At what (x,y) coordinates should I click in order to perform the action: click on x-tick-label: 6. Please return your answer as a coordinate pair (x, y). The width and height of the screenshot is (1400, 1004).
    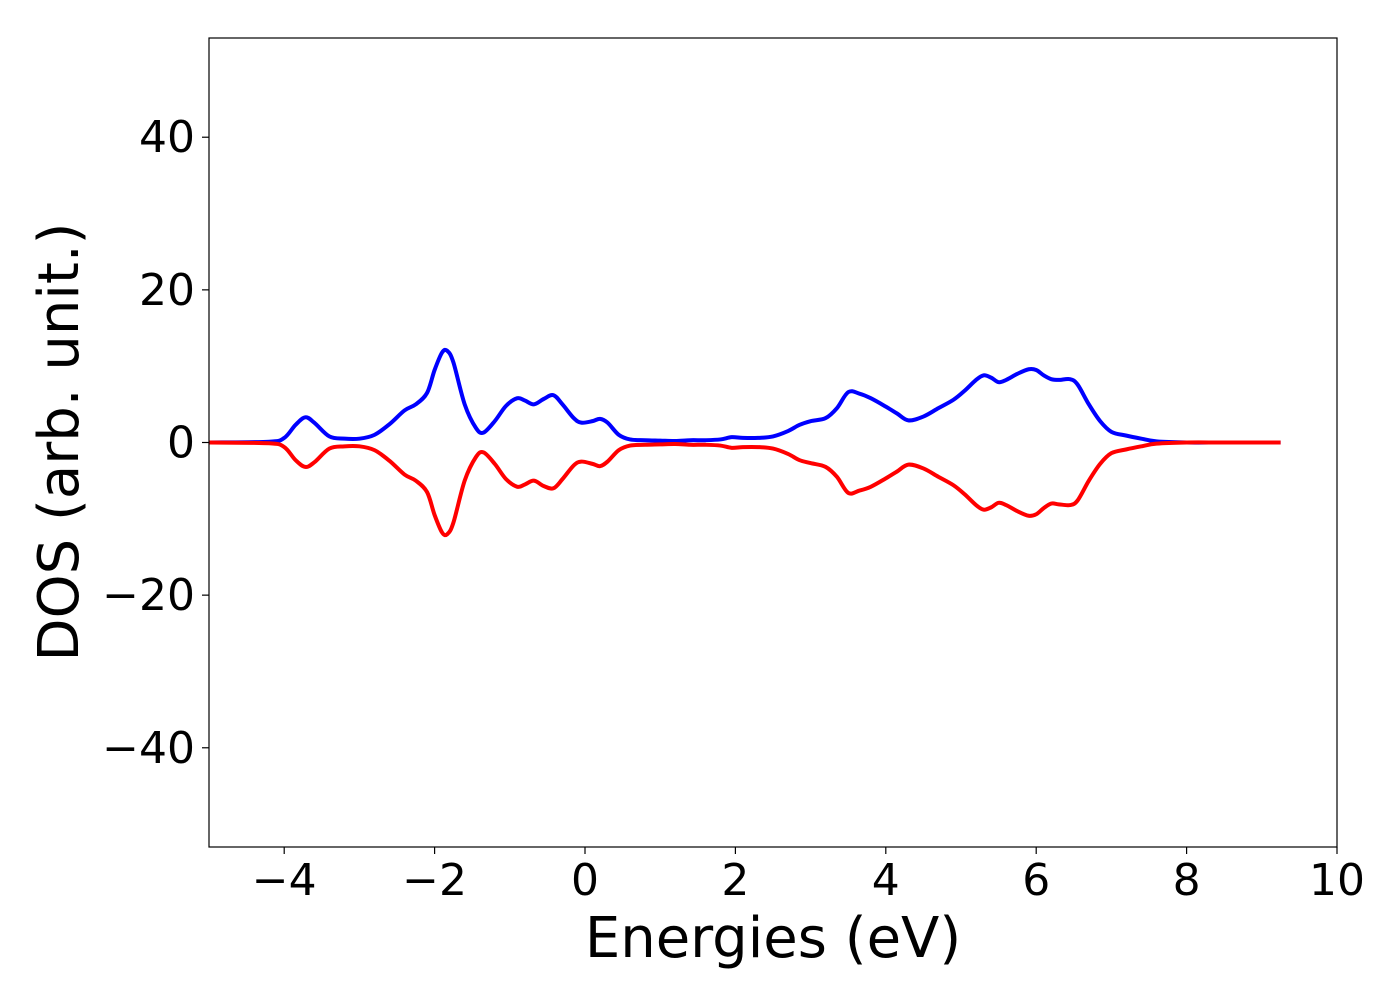
    Looking at the image, I should click on (1036, 880).